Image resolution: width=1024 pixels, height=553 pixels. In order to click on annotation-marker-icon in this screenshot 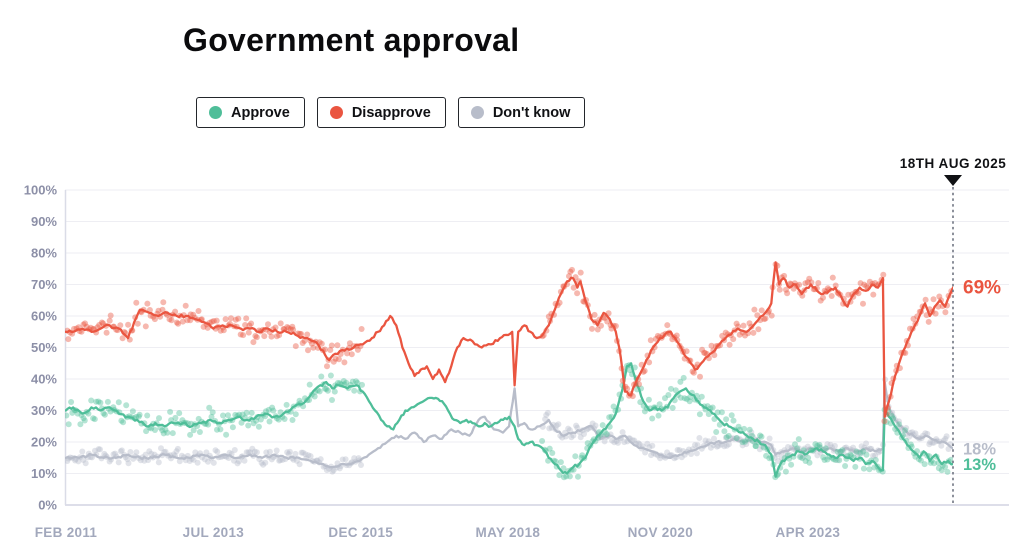, I will do `click(953, 180)`.